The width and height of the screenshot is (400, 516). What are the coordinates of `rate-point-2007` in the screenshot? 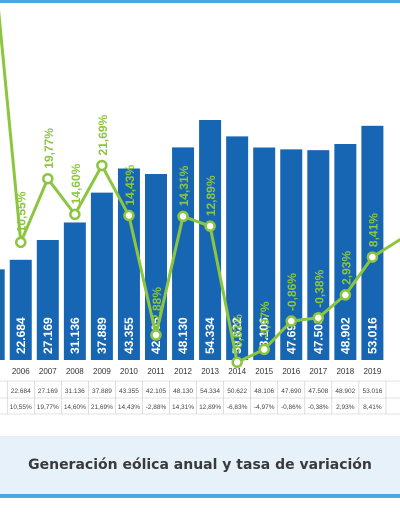 It's located at (48, 178).